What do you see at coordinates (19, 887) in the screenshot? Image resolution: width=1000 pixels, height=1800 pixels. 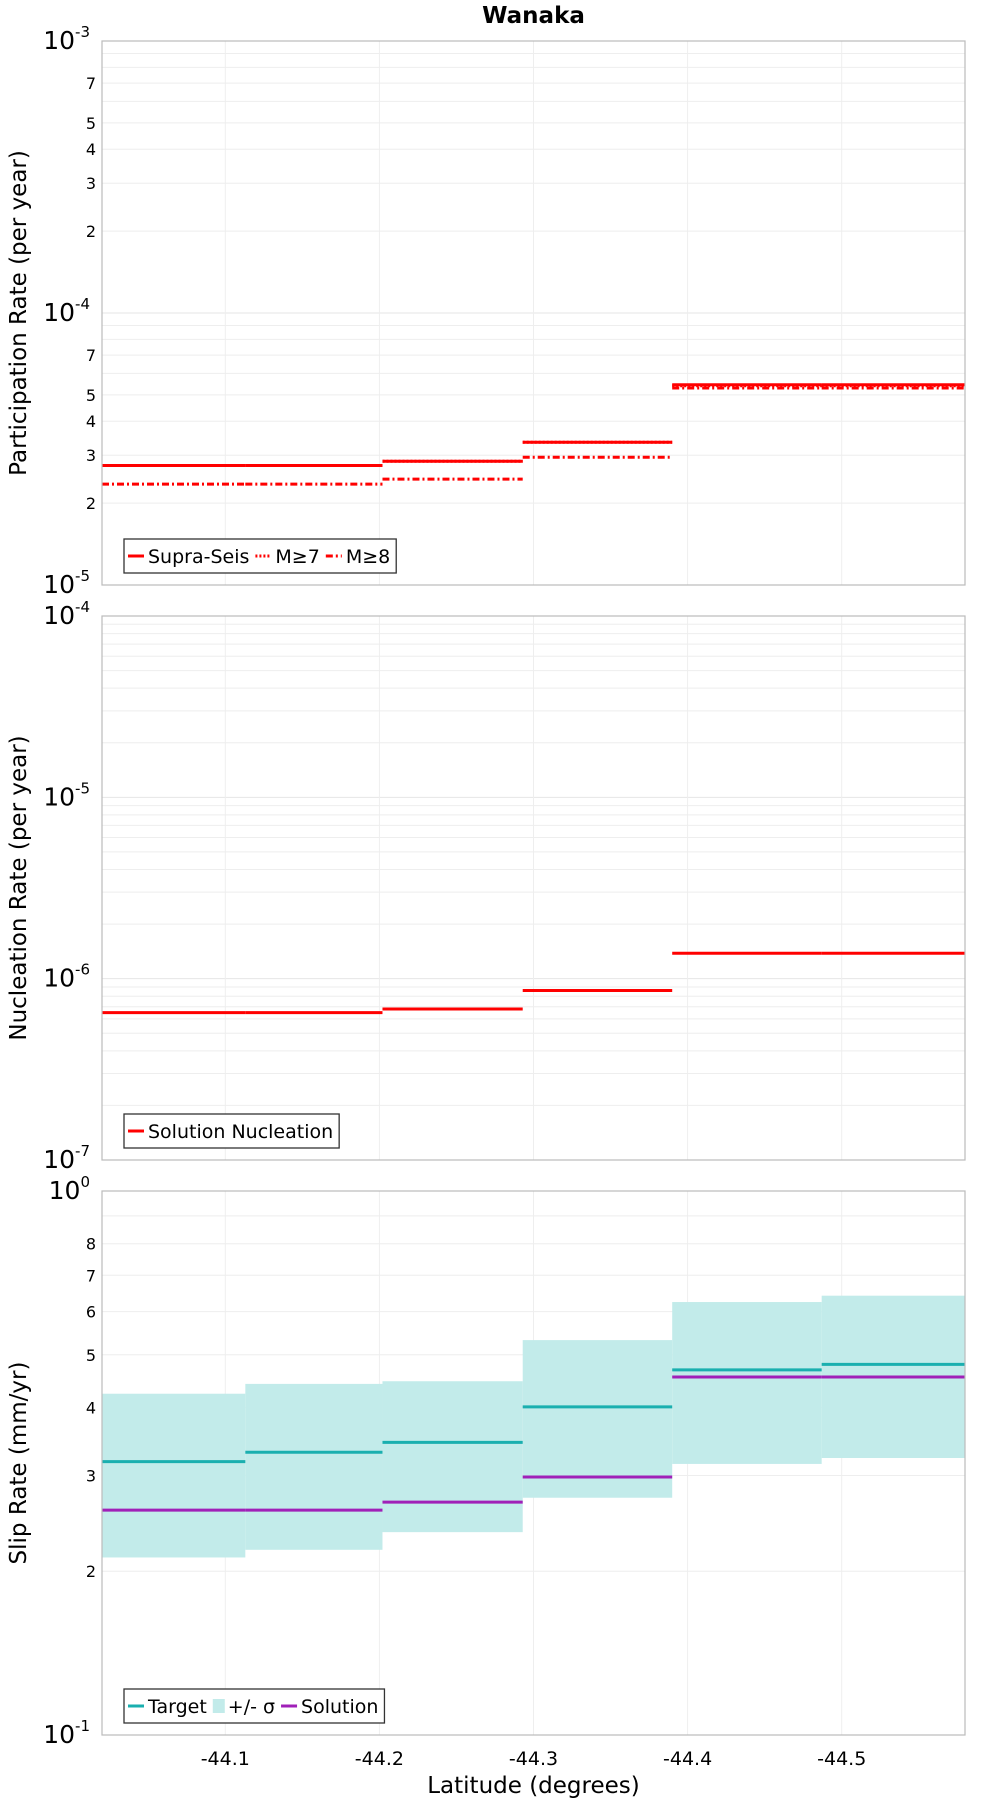 I see `y-axis-title: Nucleation Rate (per year)` at bounding box center [19, 887].